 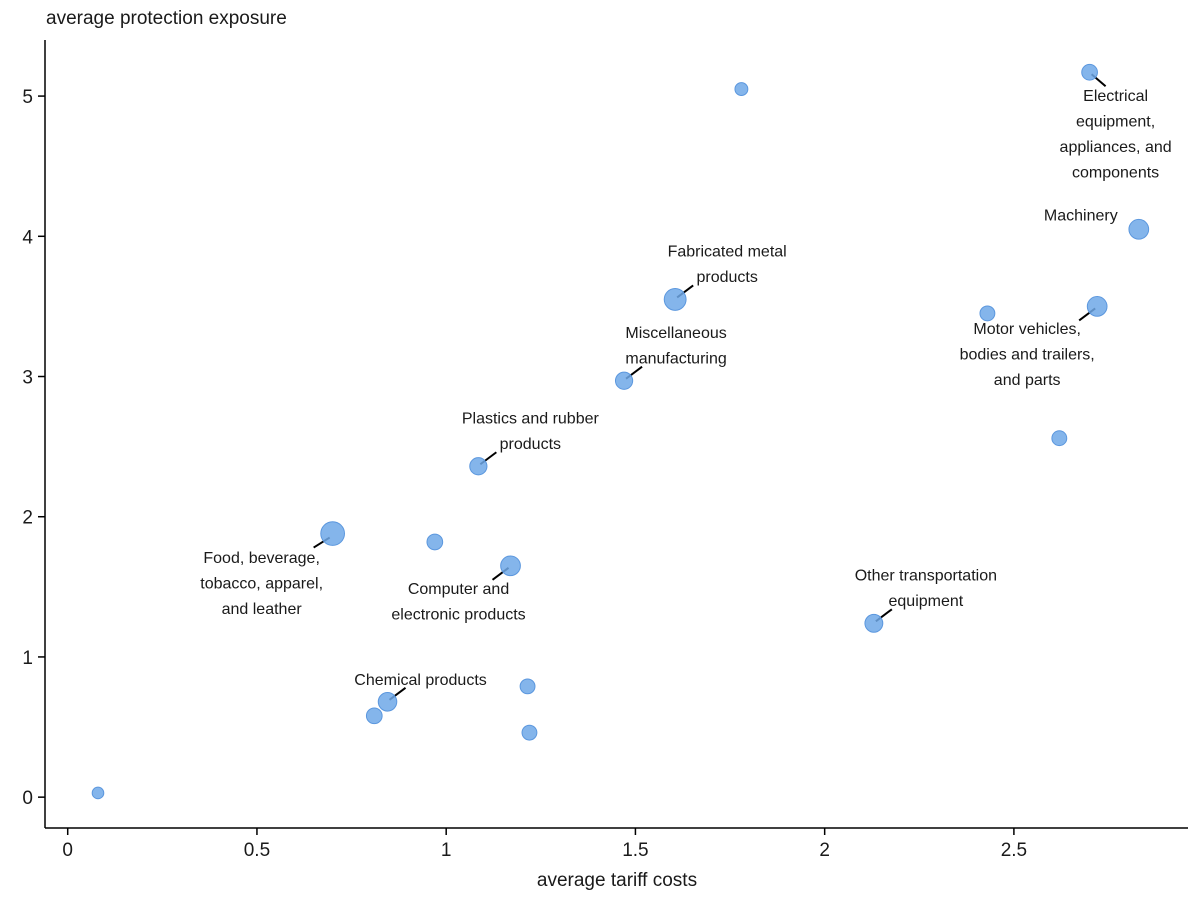 I want to click on y-tick-label: 0, so click(x=27, y=798).